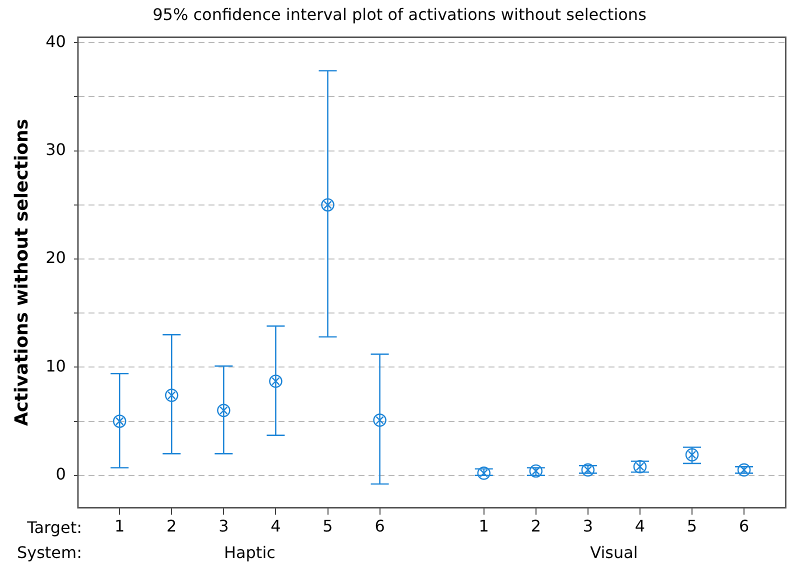 The height and width of the screenshot is (570, 793). Describe the element at coordinates (56, 366) in the screenshot. I see `y-tick-label: 10` at that location.